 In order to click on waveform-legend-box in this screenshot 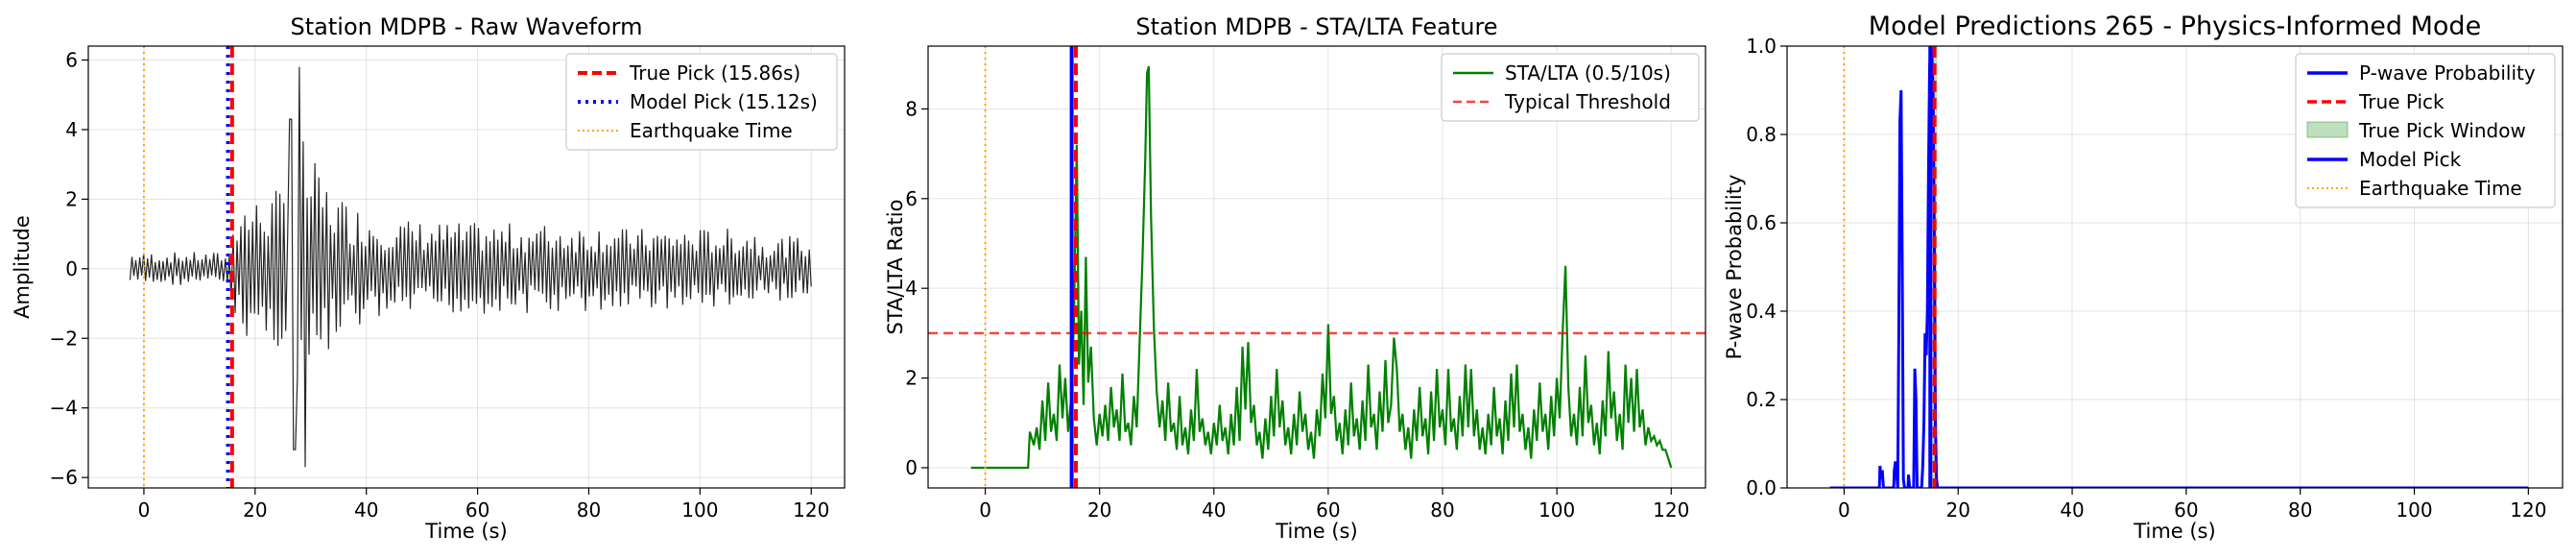, I will do `click(701, 102)`.